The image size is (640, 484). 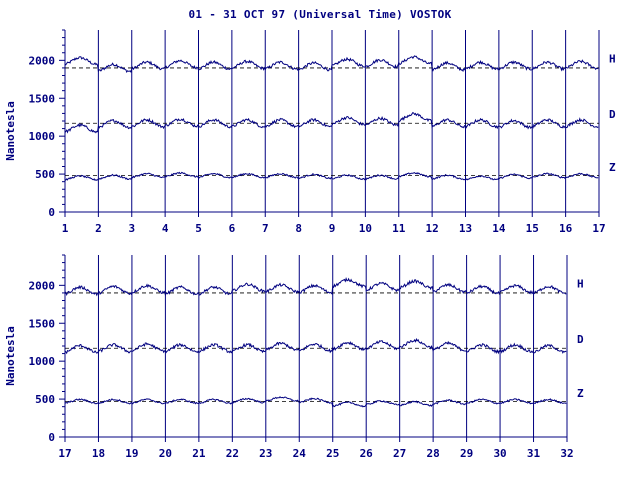 What do you see at coordinates (232, 228) in the screenshot?
I see `x-tick-label: 6` at bounding box center [232, 228].